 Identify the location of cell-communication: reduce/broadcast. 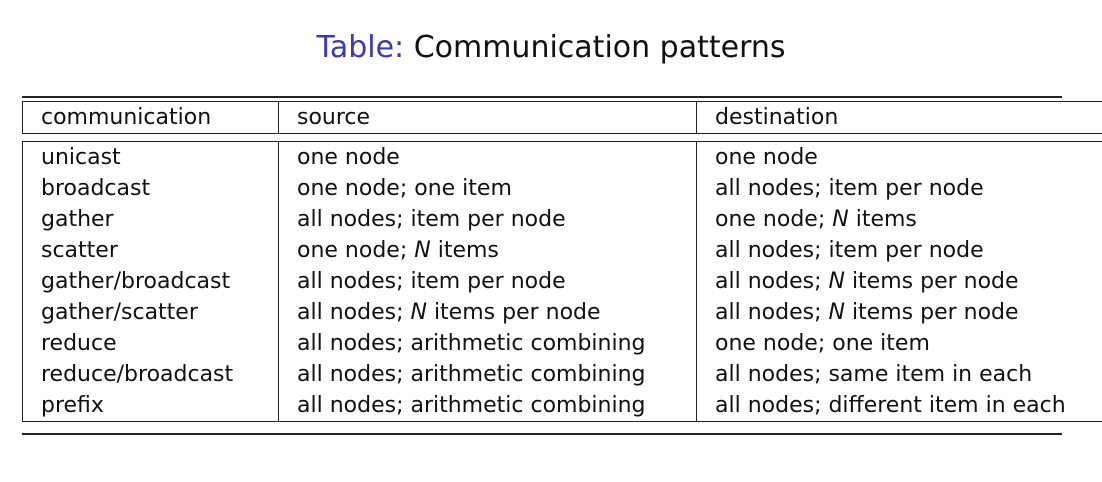
(150, 374).